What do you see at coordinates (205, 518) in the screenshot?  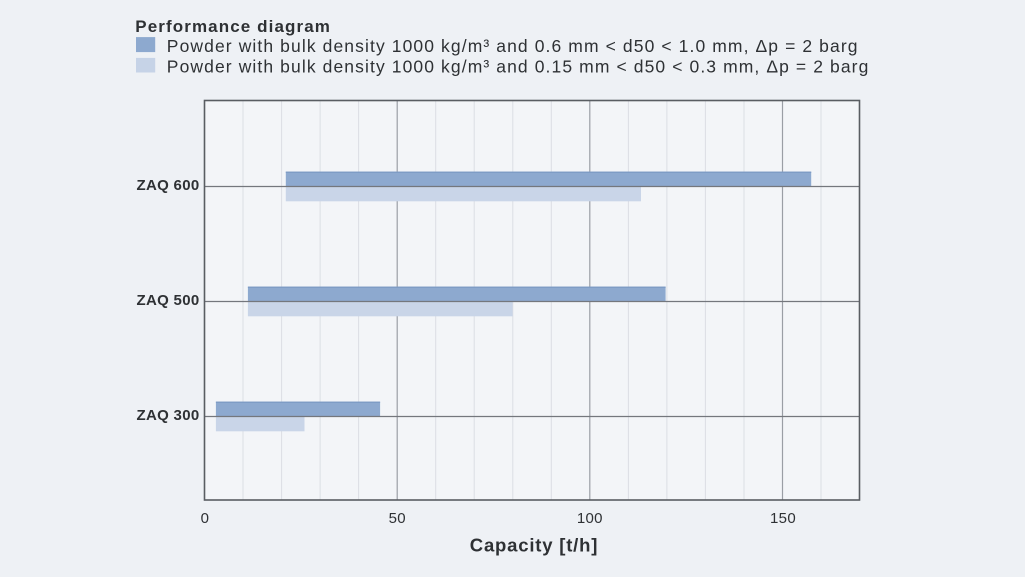 I see `svg-text: 0` at bounding box center [205, 518].